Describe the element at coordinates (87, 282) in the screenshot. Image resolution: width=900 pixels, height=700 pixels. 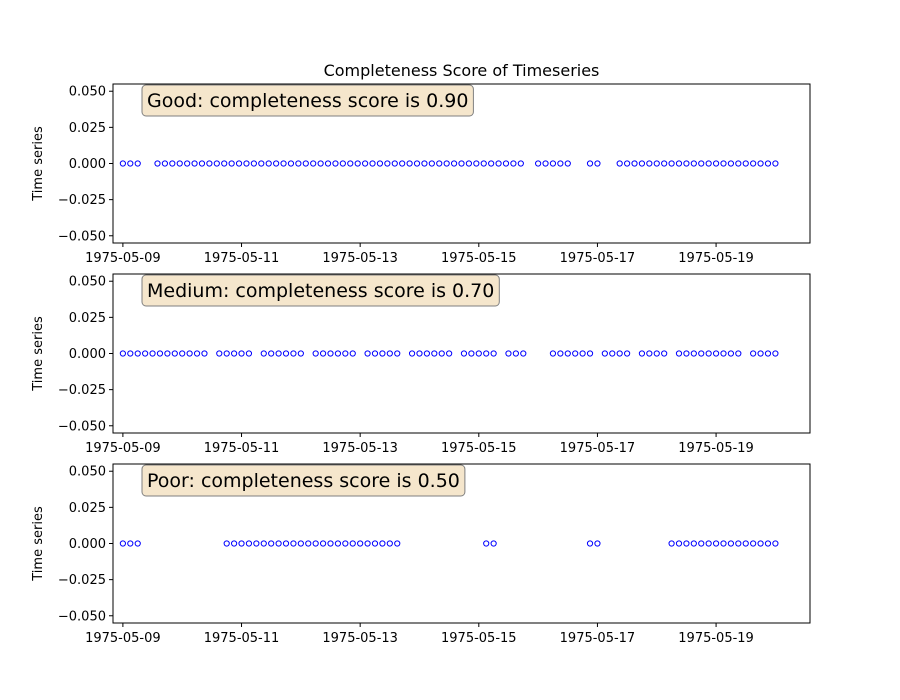
I see `y-tick-label: 0.050` at that location.